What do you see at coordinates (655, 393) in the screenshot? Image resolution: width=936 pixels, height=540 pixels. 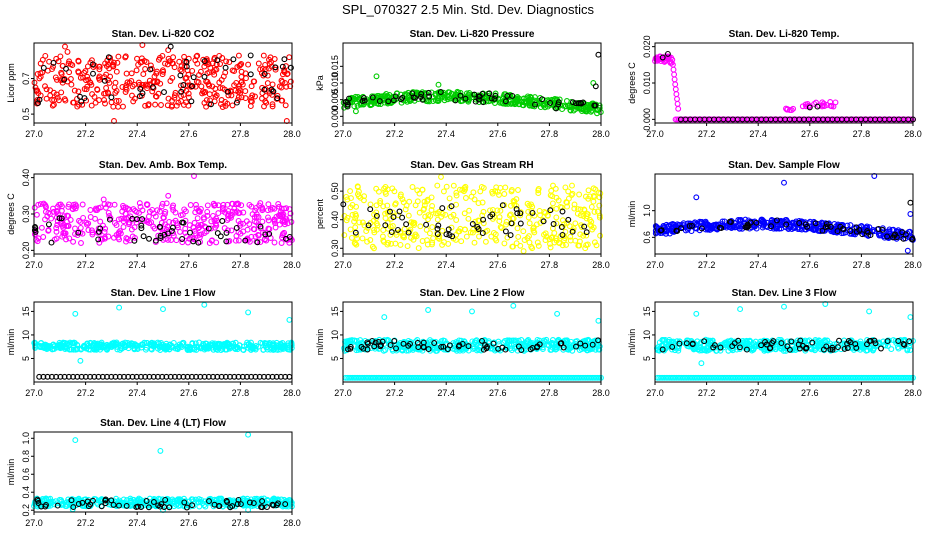 I see `x-tick-label: 27.0` at bounding box center [655, 393].